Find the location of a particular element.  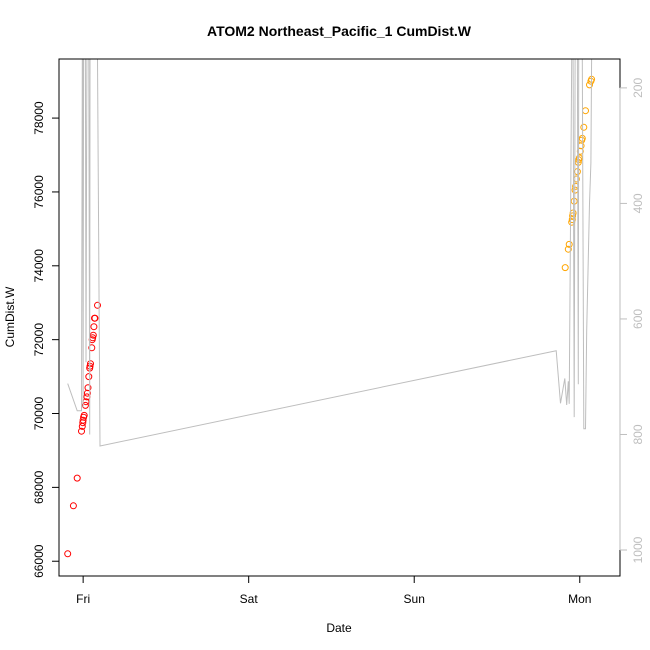

x-tick-label: Sat is located at coordinates (249, 599).